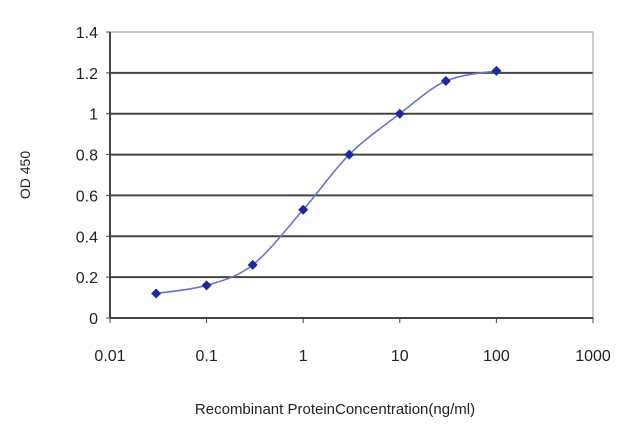 Image resolution: width=640 pixels, height=432 pixels. What do you see at coordinates (303, 356) in the screenshot?
I see `x-tick-label: 1` at bounding box center [303, 356].